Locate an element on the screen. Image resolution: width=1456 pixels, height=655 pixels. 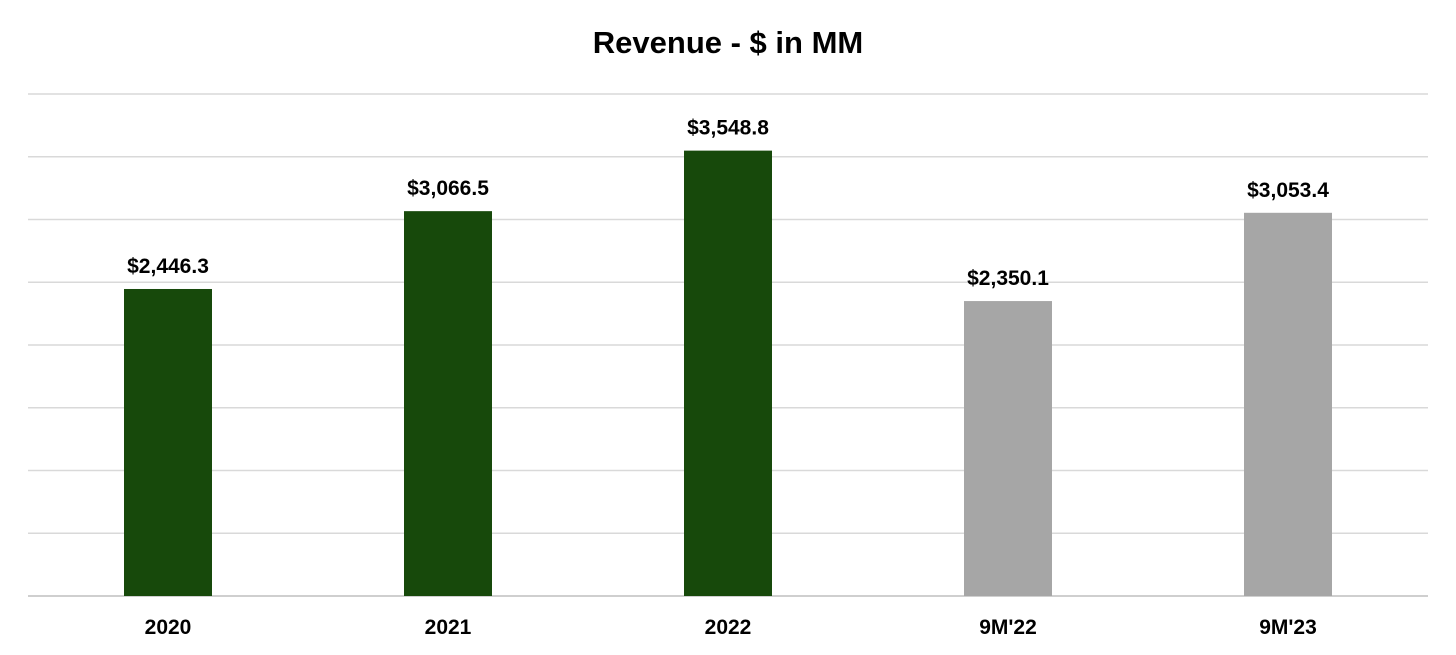
x-tick-label-3: 9M'22 is located at coordinates (1008, 627).